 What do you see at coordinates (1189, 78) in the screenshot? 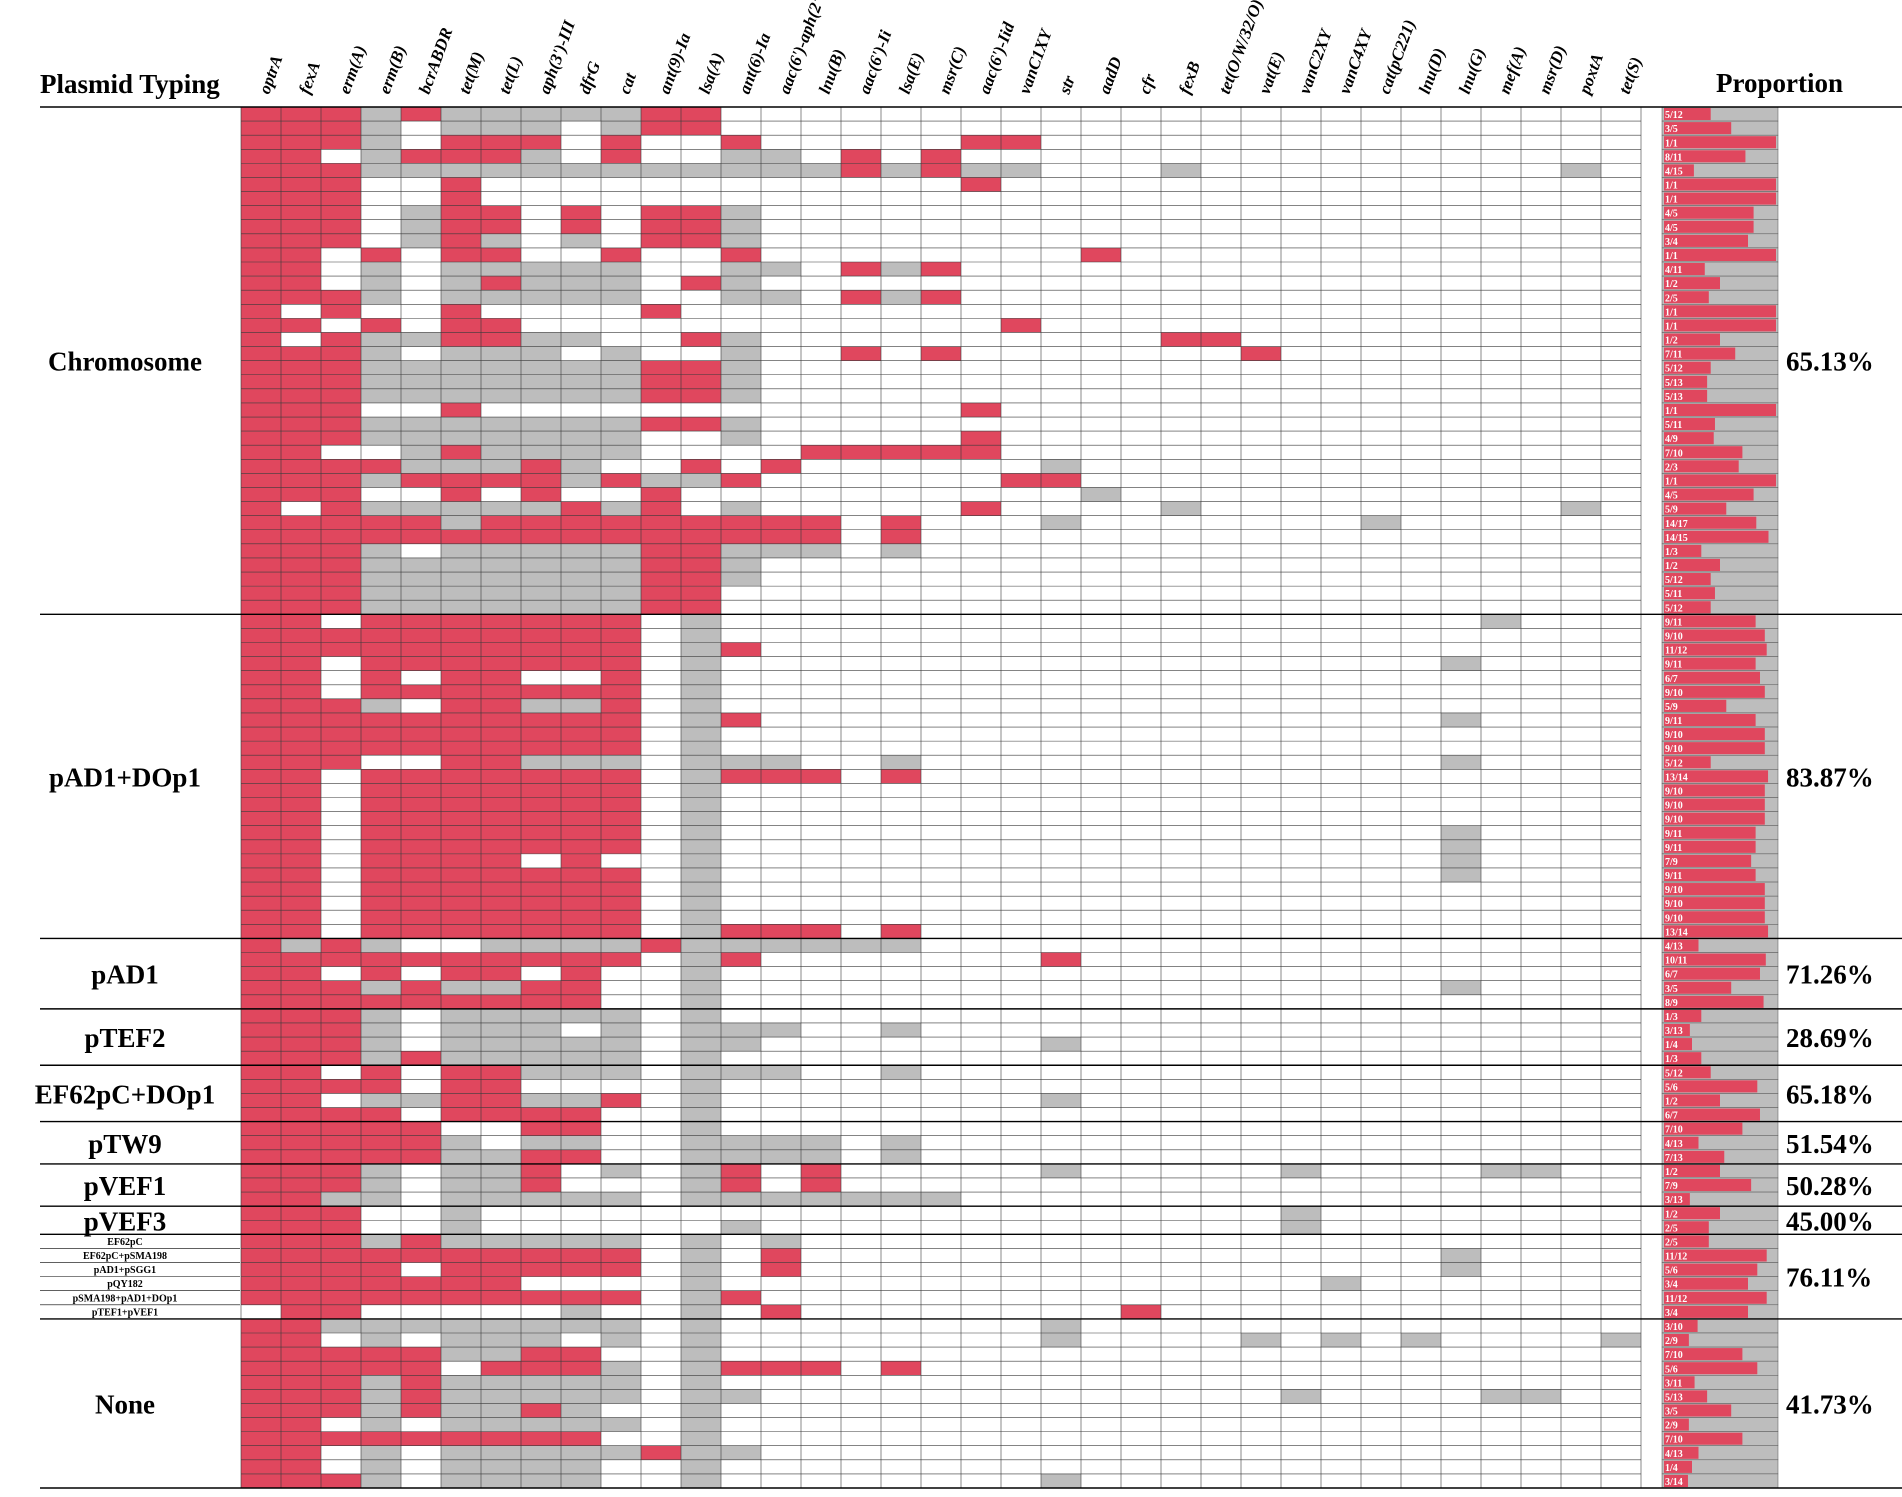
I see `gene-label: fexB` at bounding box center [1189, 78].